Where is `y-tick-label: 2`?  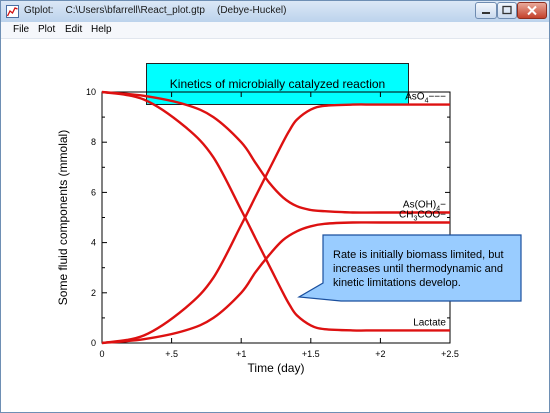
y-tick-label: 2 is located at coordinates (93, 293).